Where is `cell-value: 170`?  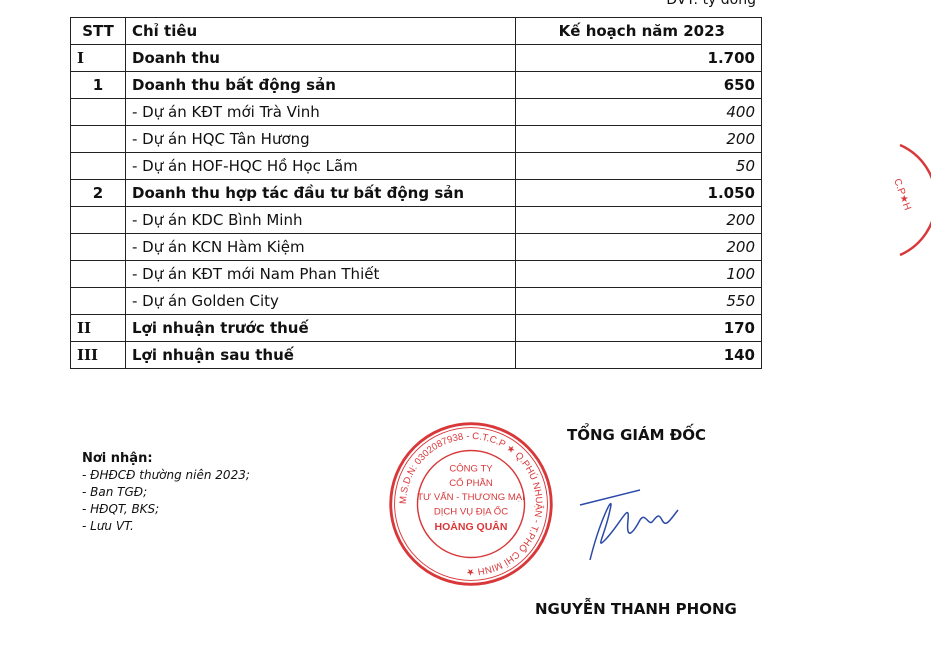 cell-value: 170 is located at coordinates (638, 328).